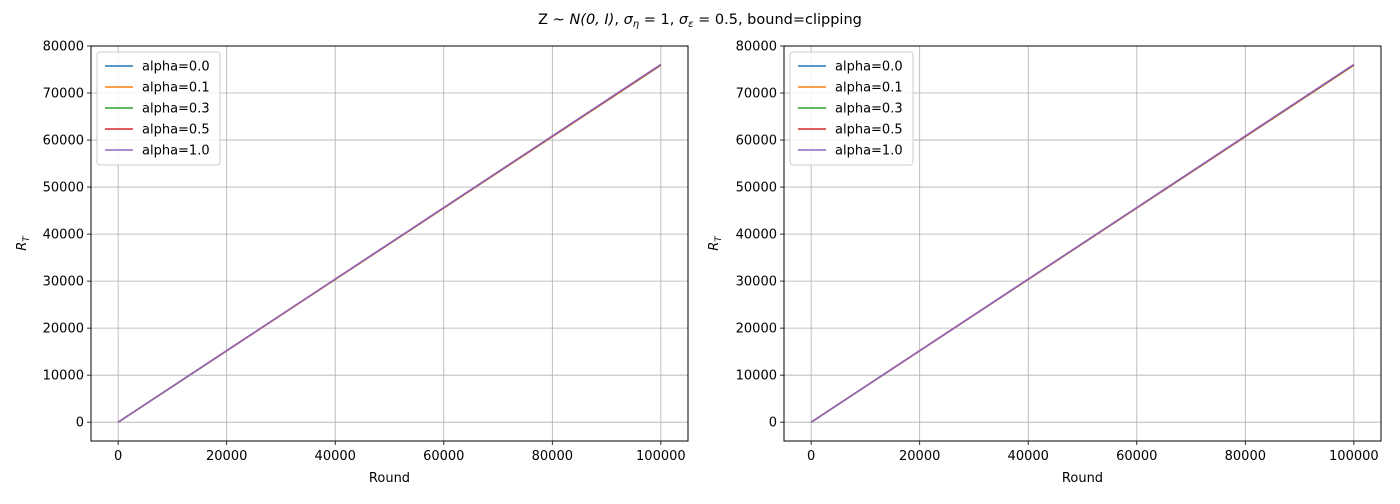 Image resolution: width=1400 pixels, height=504 pixels. Describe the element at coordinates (674, 20) in the screenshot. I see `suptitle-sep2: ,` at that location.